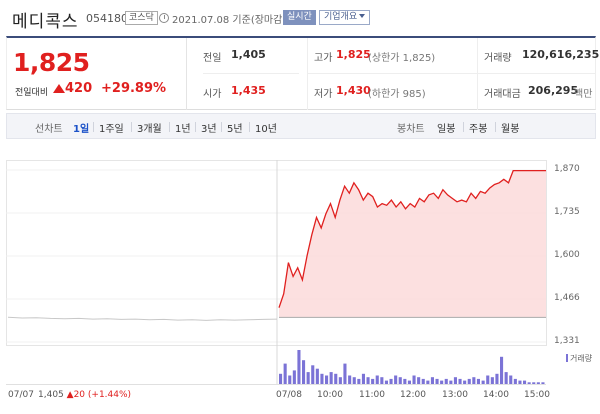  Describe the element at coordinates (502, 94) in the screenshot. I see `amount-label: 거래대금` at that location.